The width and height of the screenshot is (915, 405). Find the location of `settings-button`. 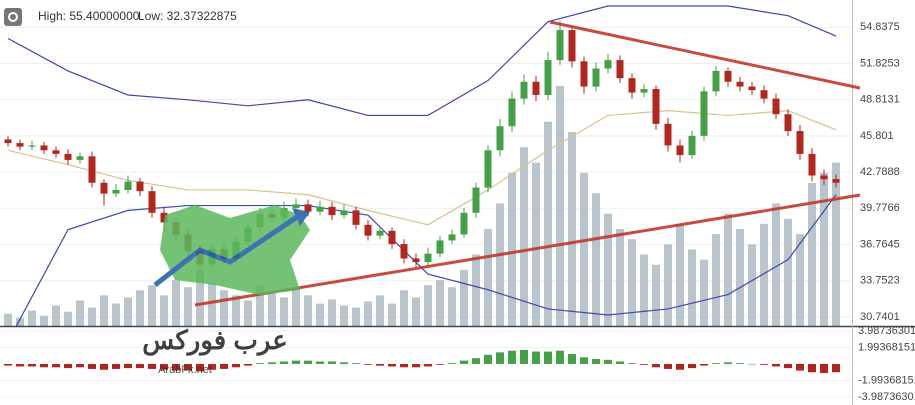

settings-button is located at coordinates (13, 17).